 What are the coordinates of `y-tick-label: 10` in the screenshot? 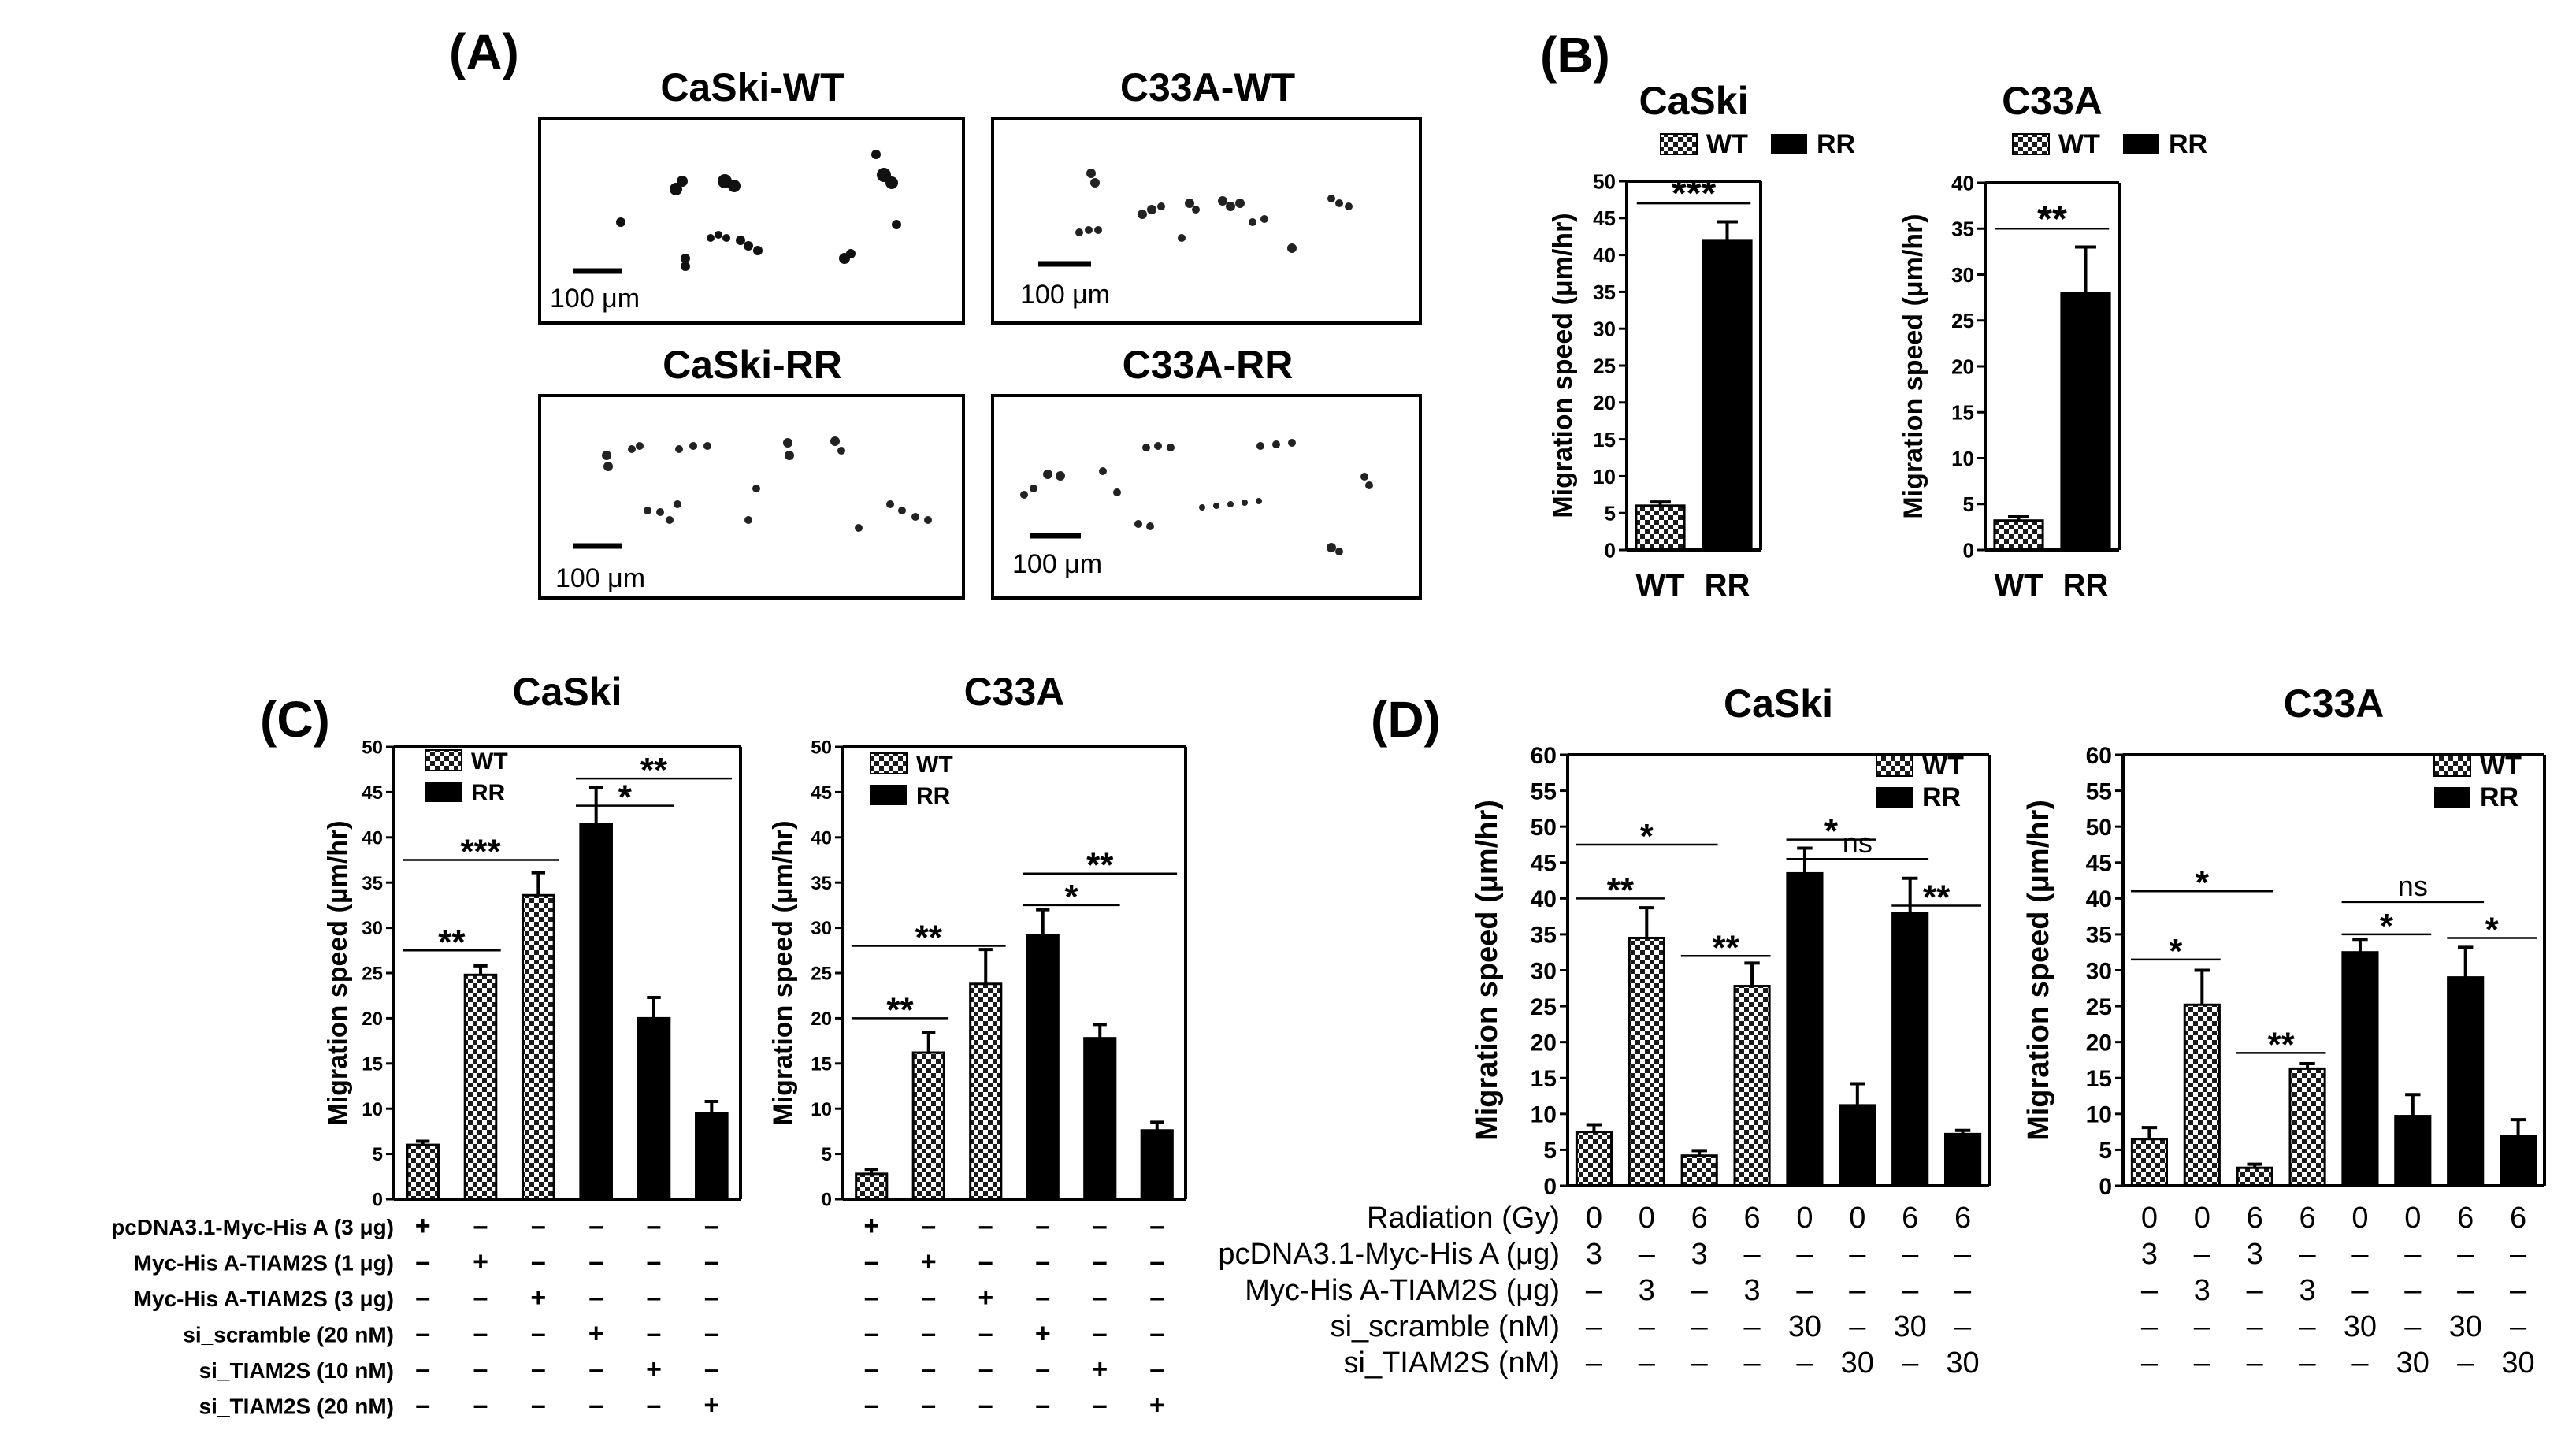 It's located at (1962, 458).